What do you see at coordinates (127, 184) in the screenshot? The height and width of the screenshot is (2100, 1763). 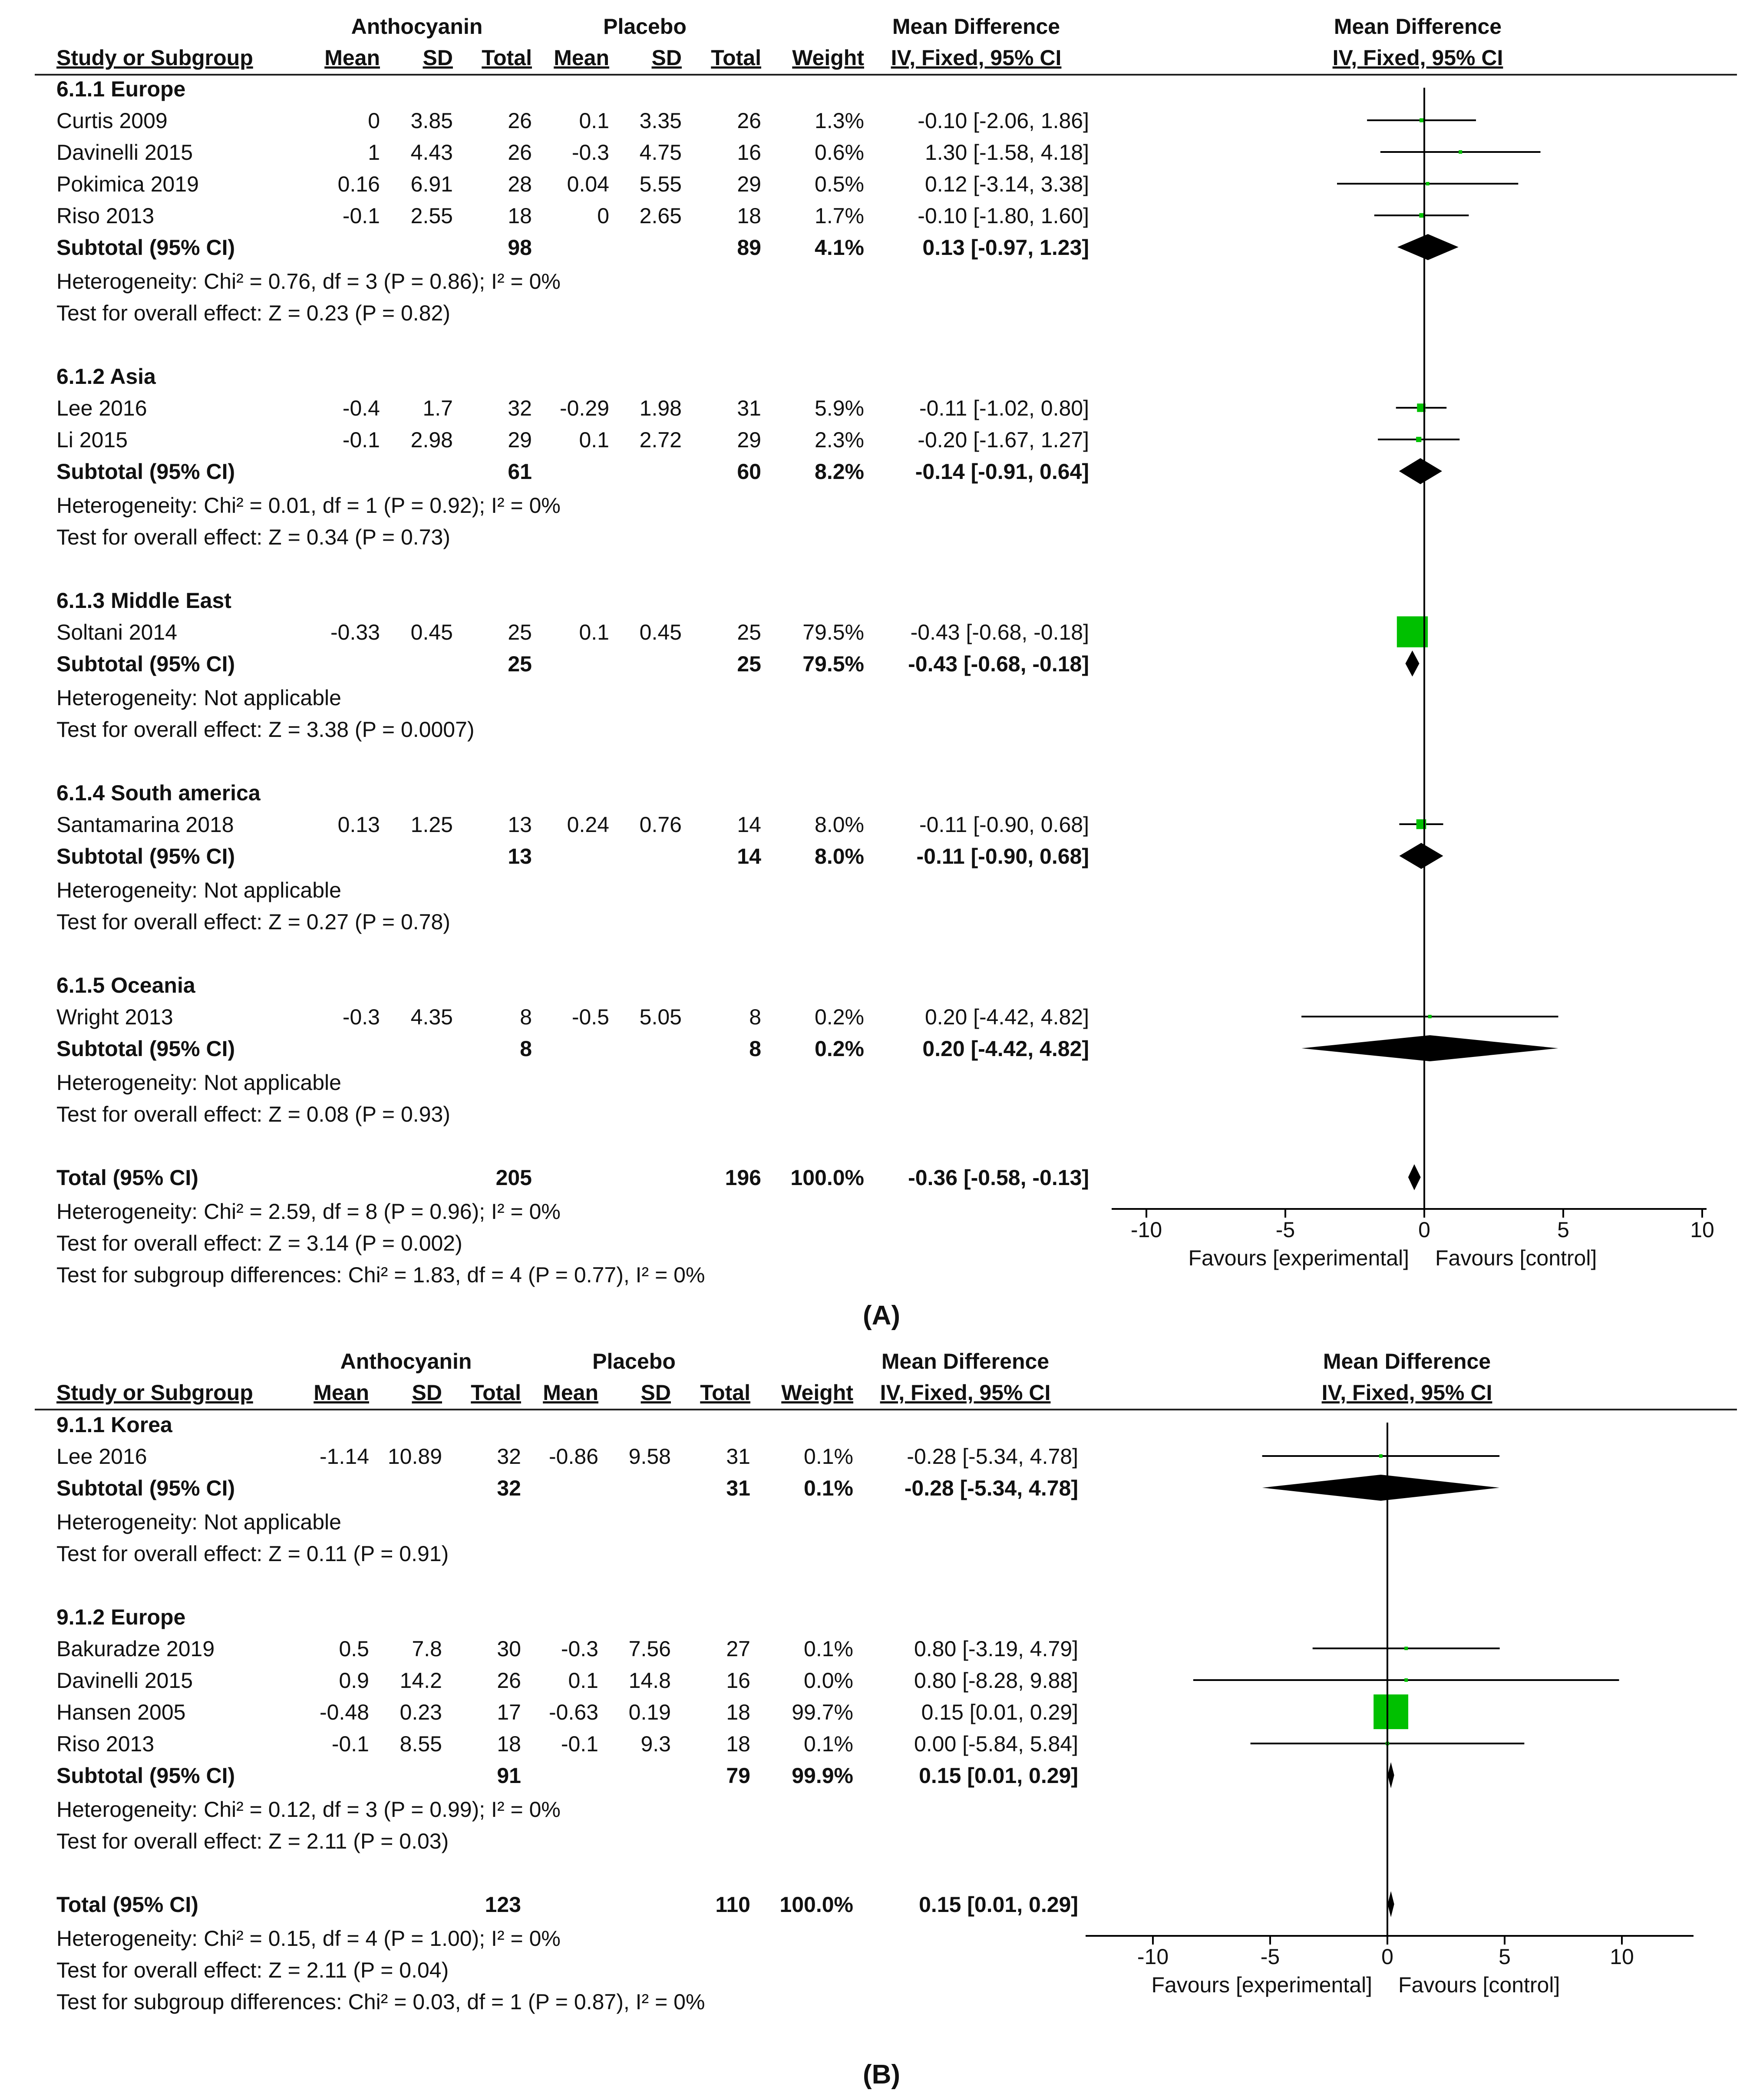 I see `study-name: Pokimica 2019` at bounding box center [127, 184].